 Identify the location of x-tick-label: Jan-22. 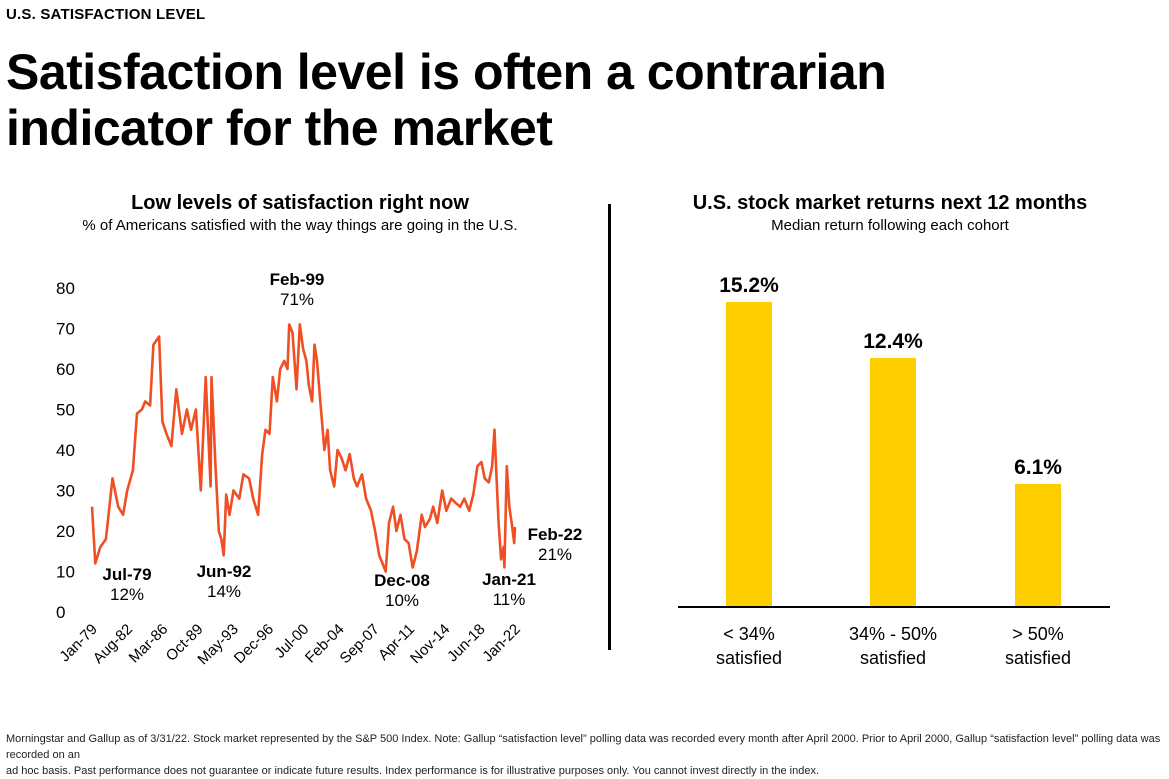
(501, 643).